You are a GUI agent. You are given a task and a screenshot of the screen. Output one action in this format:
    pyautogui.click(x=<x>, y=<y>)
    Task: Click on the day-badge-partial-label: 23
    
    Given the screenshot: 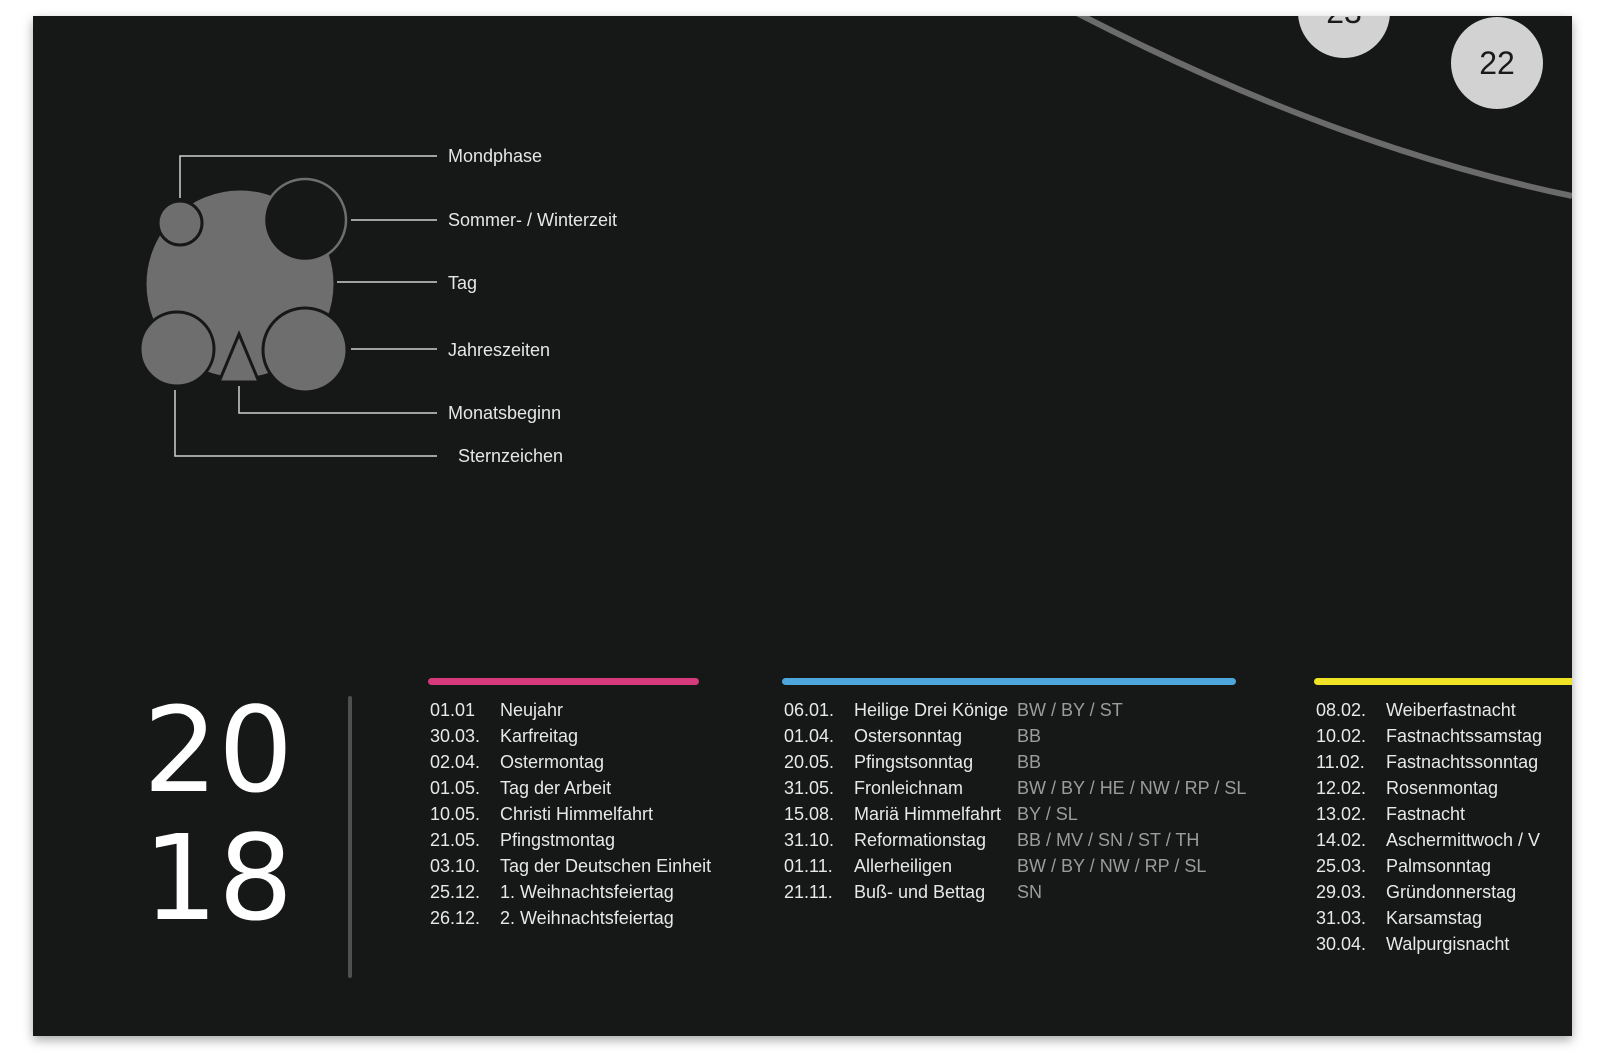 What is the action you would take?
    pyautogui.click(x=1344, y=23)
    